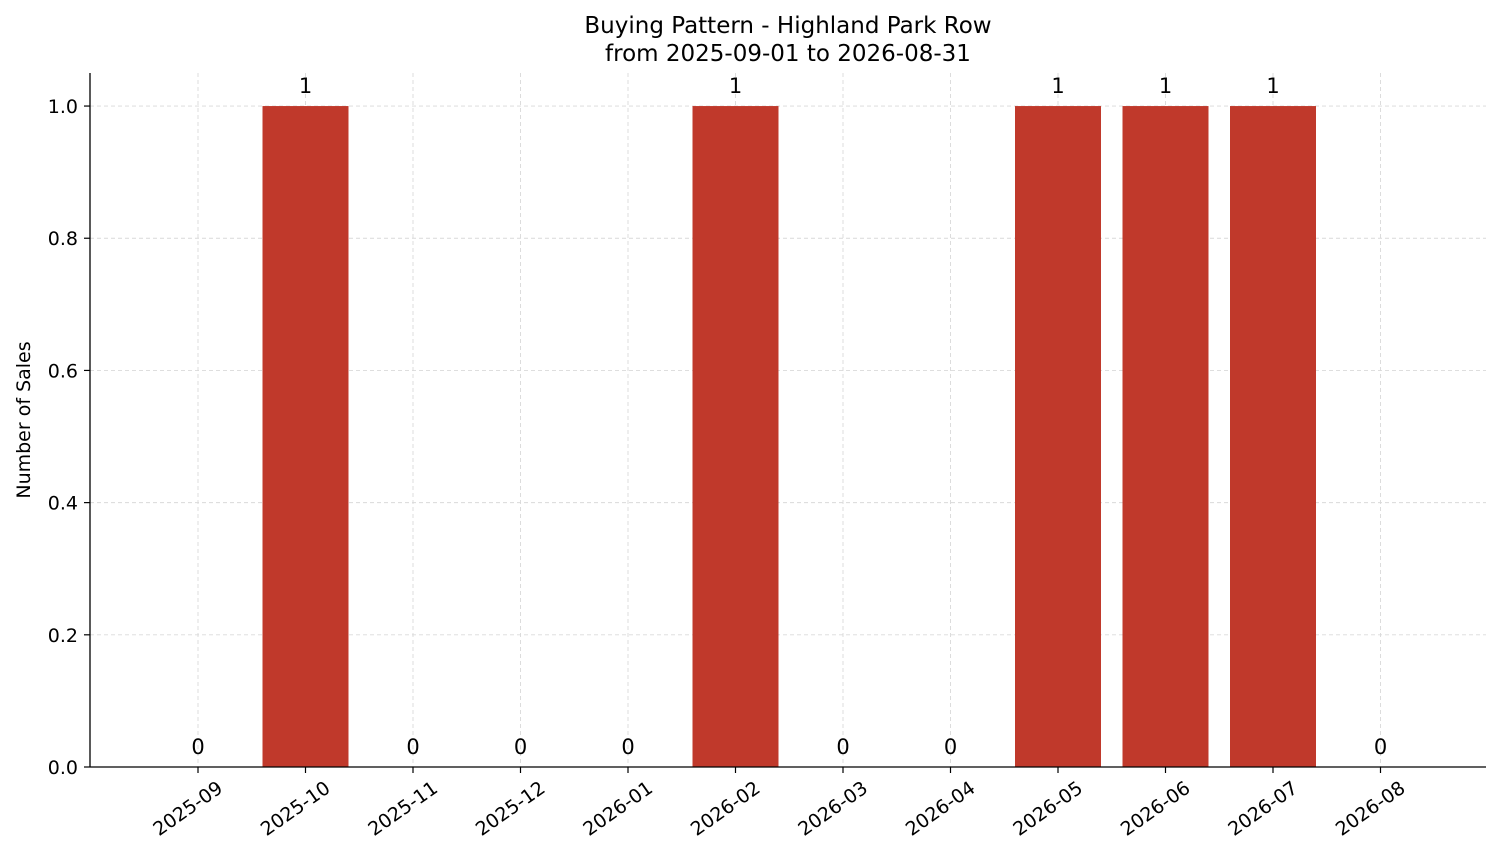 The height and width of the screenshot is (863, 1501). What do you see at coordinates (950, 747) in the screenshot?
I see `data-label-2026-04: 0` at bounding box center [950, 747].